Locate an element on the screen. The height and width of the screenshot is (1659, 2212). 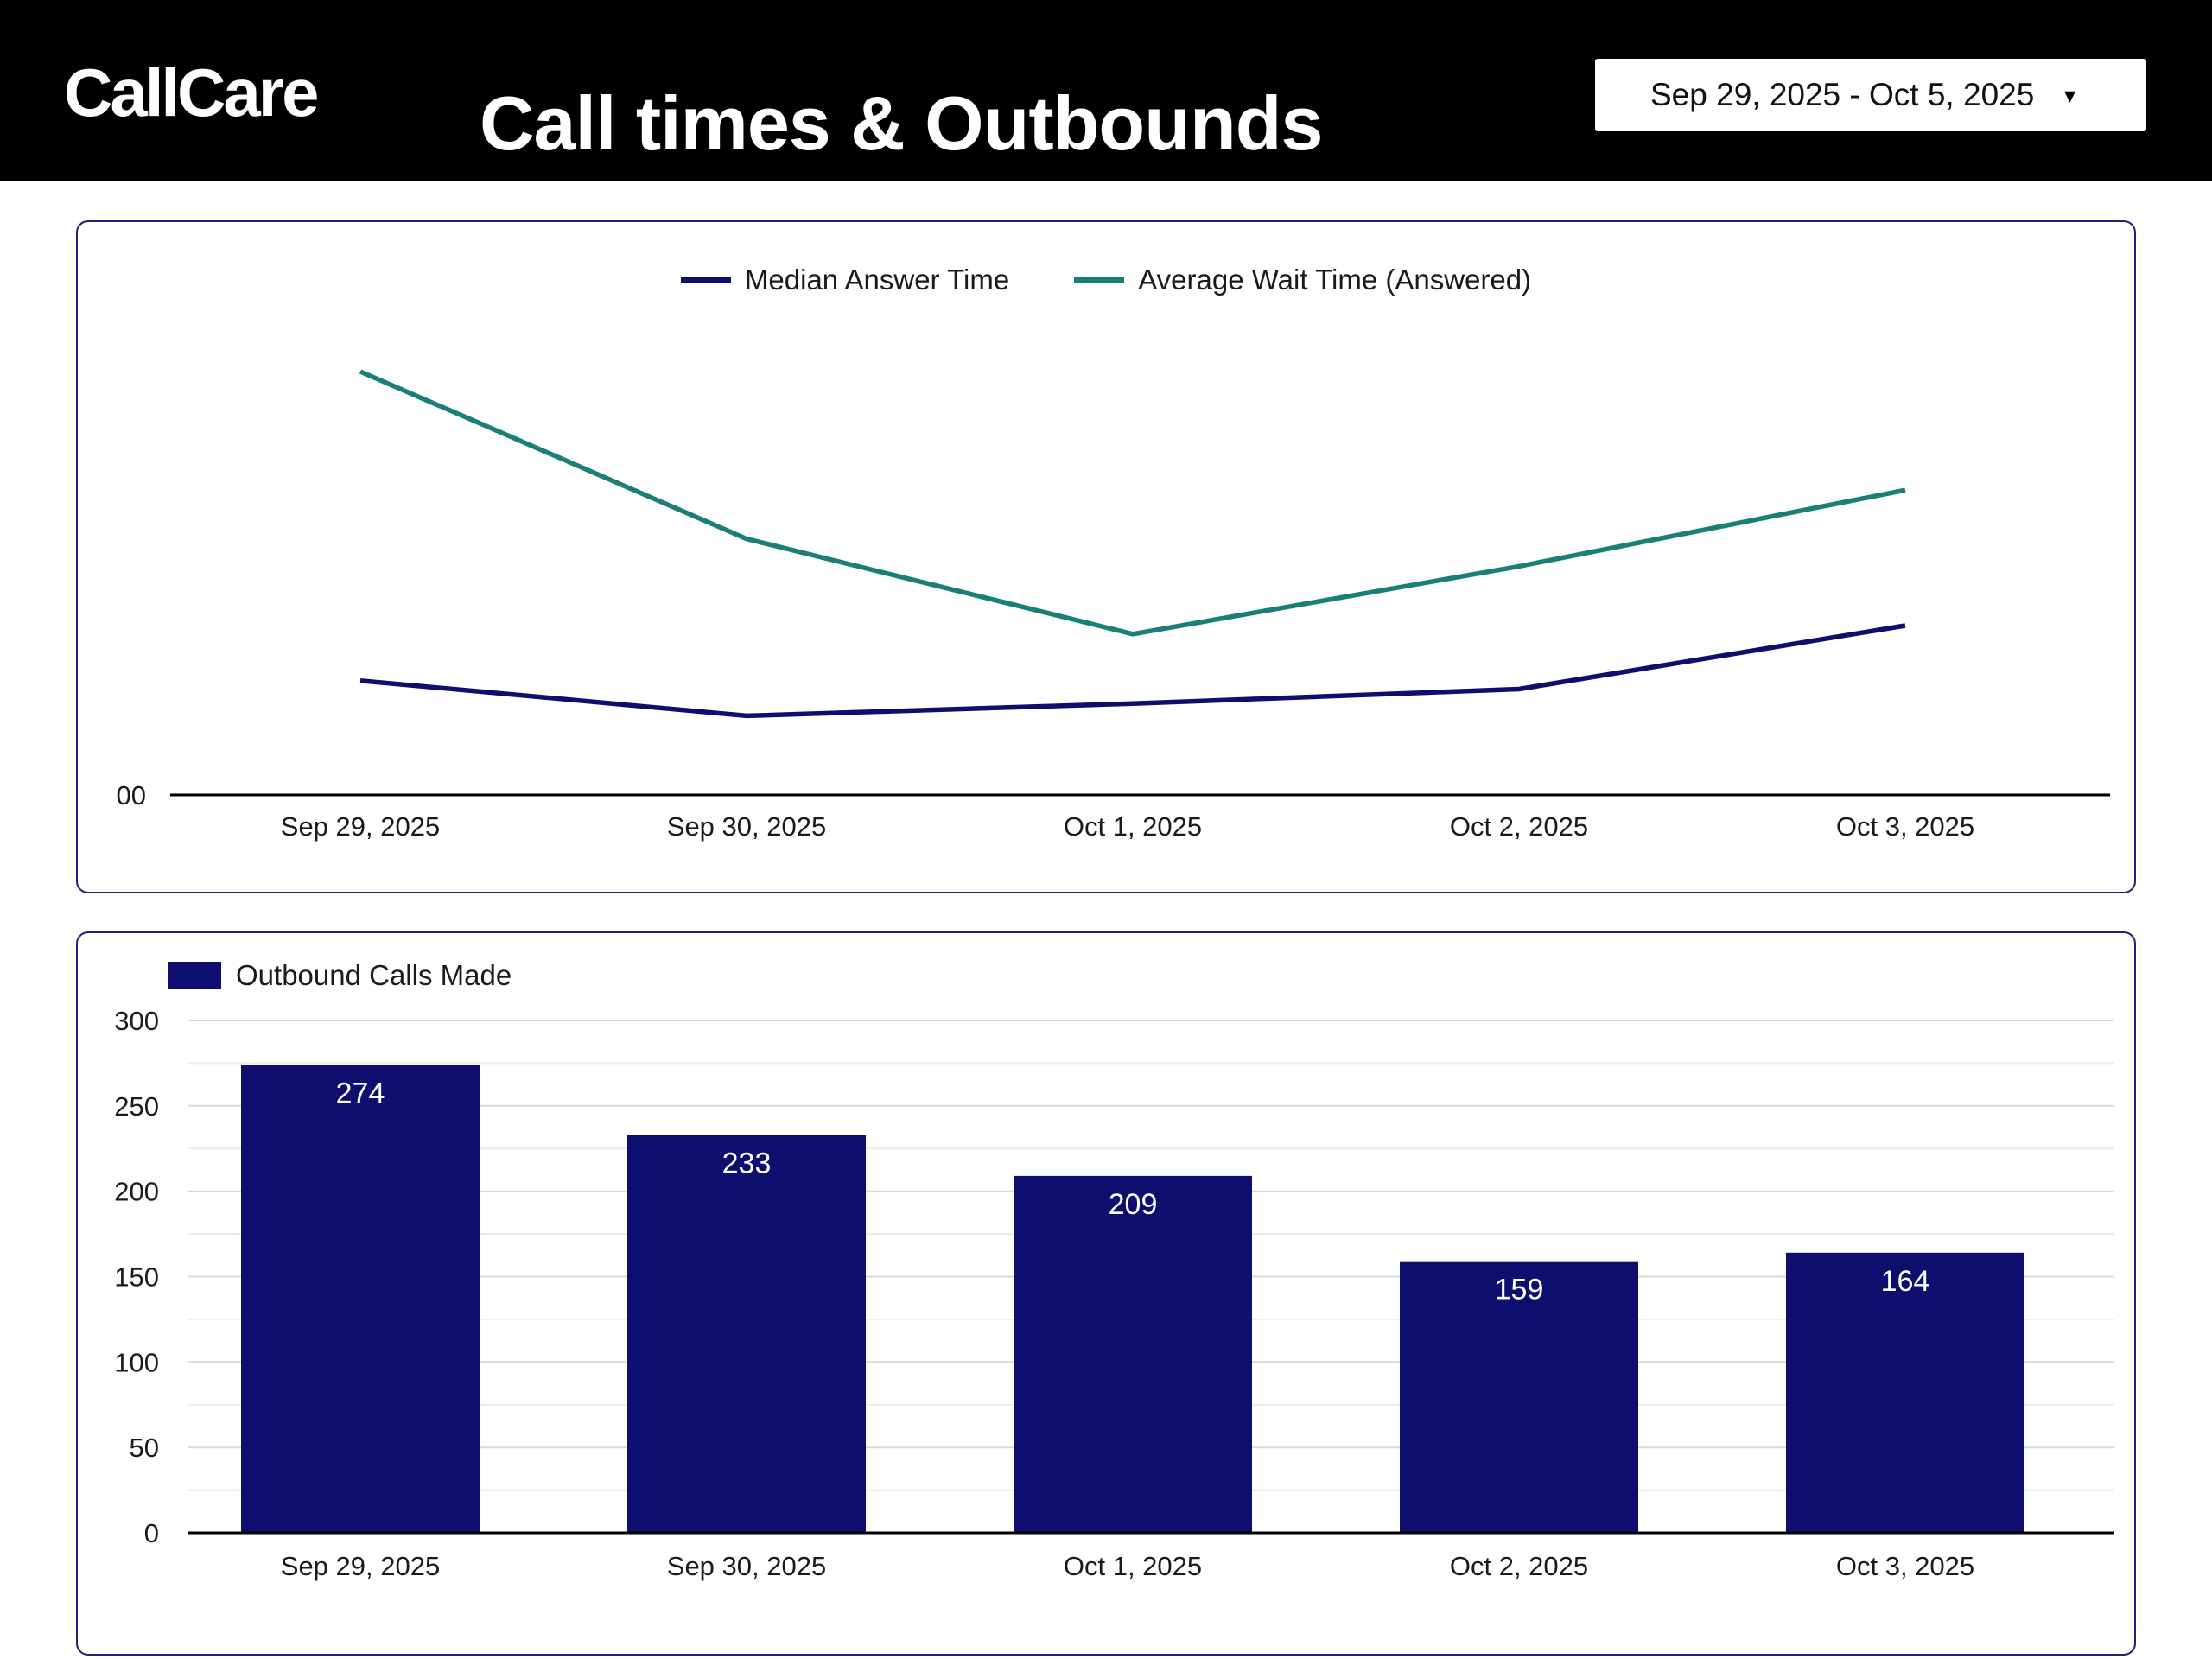
legend-item-median-answer-time: Median Answer Time is located at coordinates (845, 280).